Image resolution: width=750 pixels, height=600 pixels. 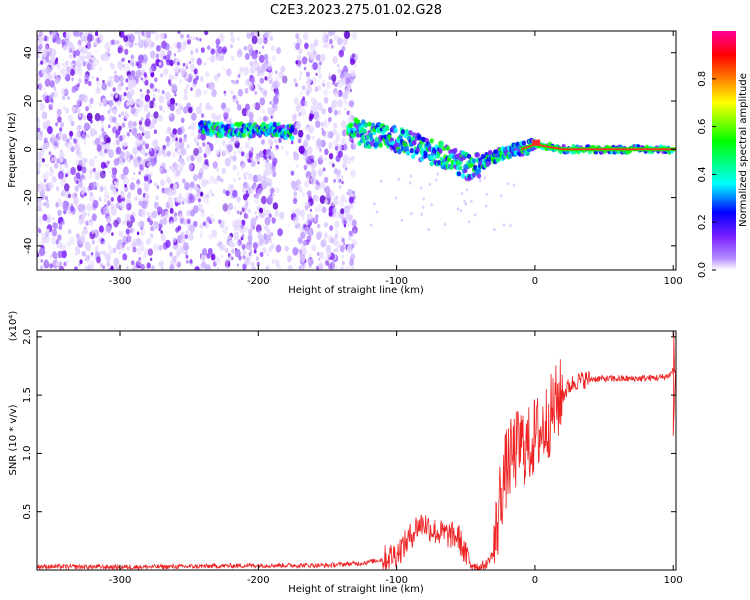 What do you see at coordinates (673, 580) in the screenshot?
I see `x-tick-label: 100` at bounding box center [673, 580].